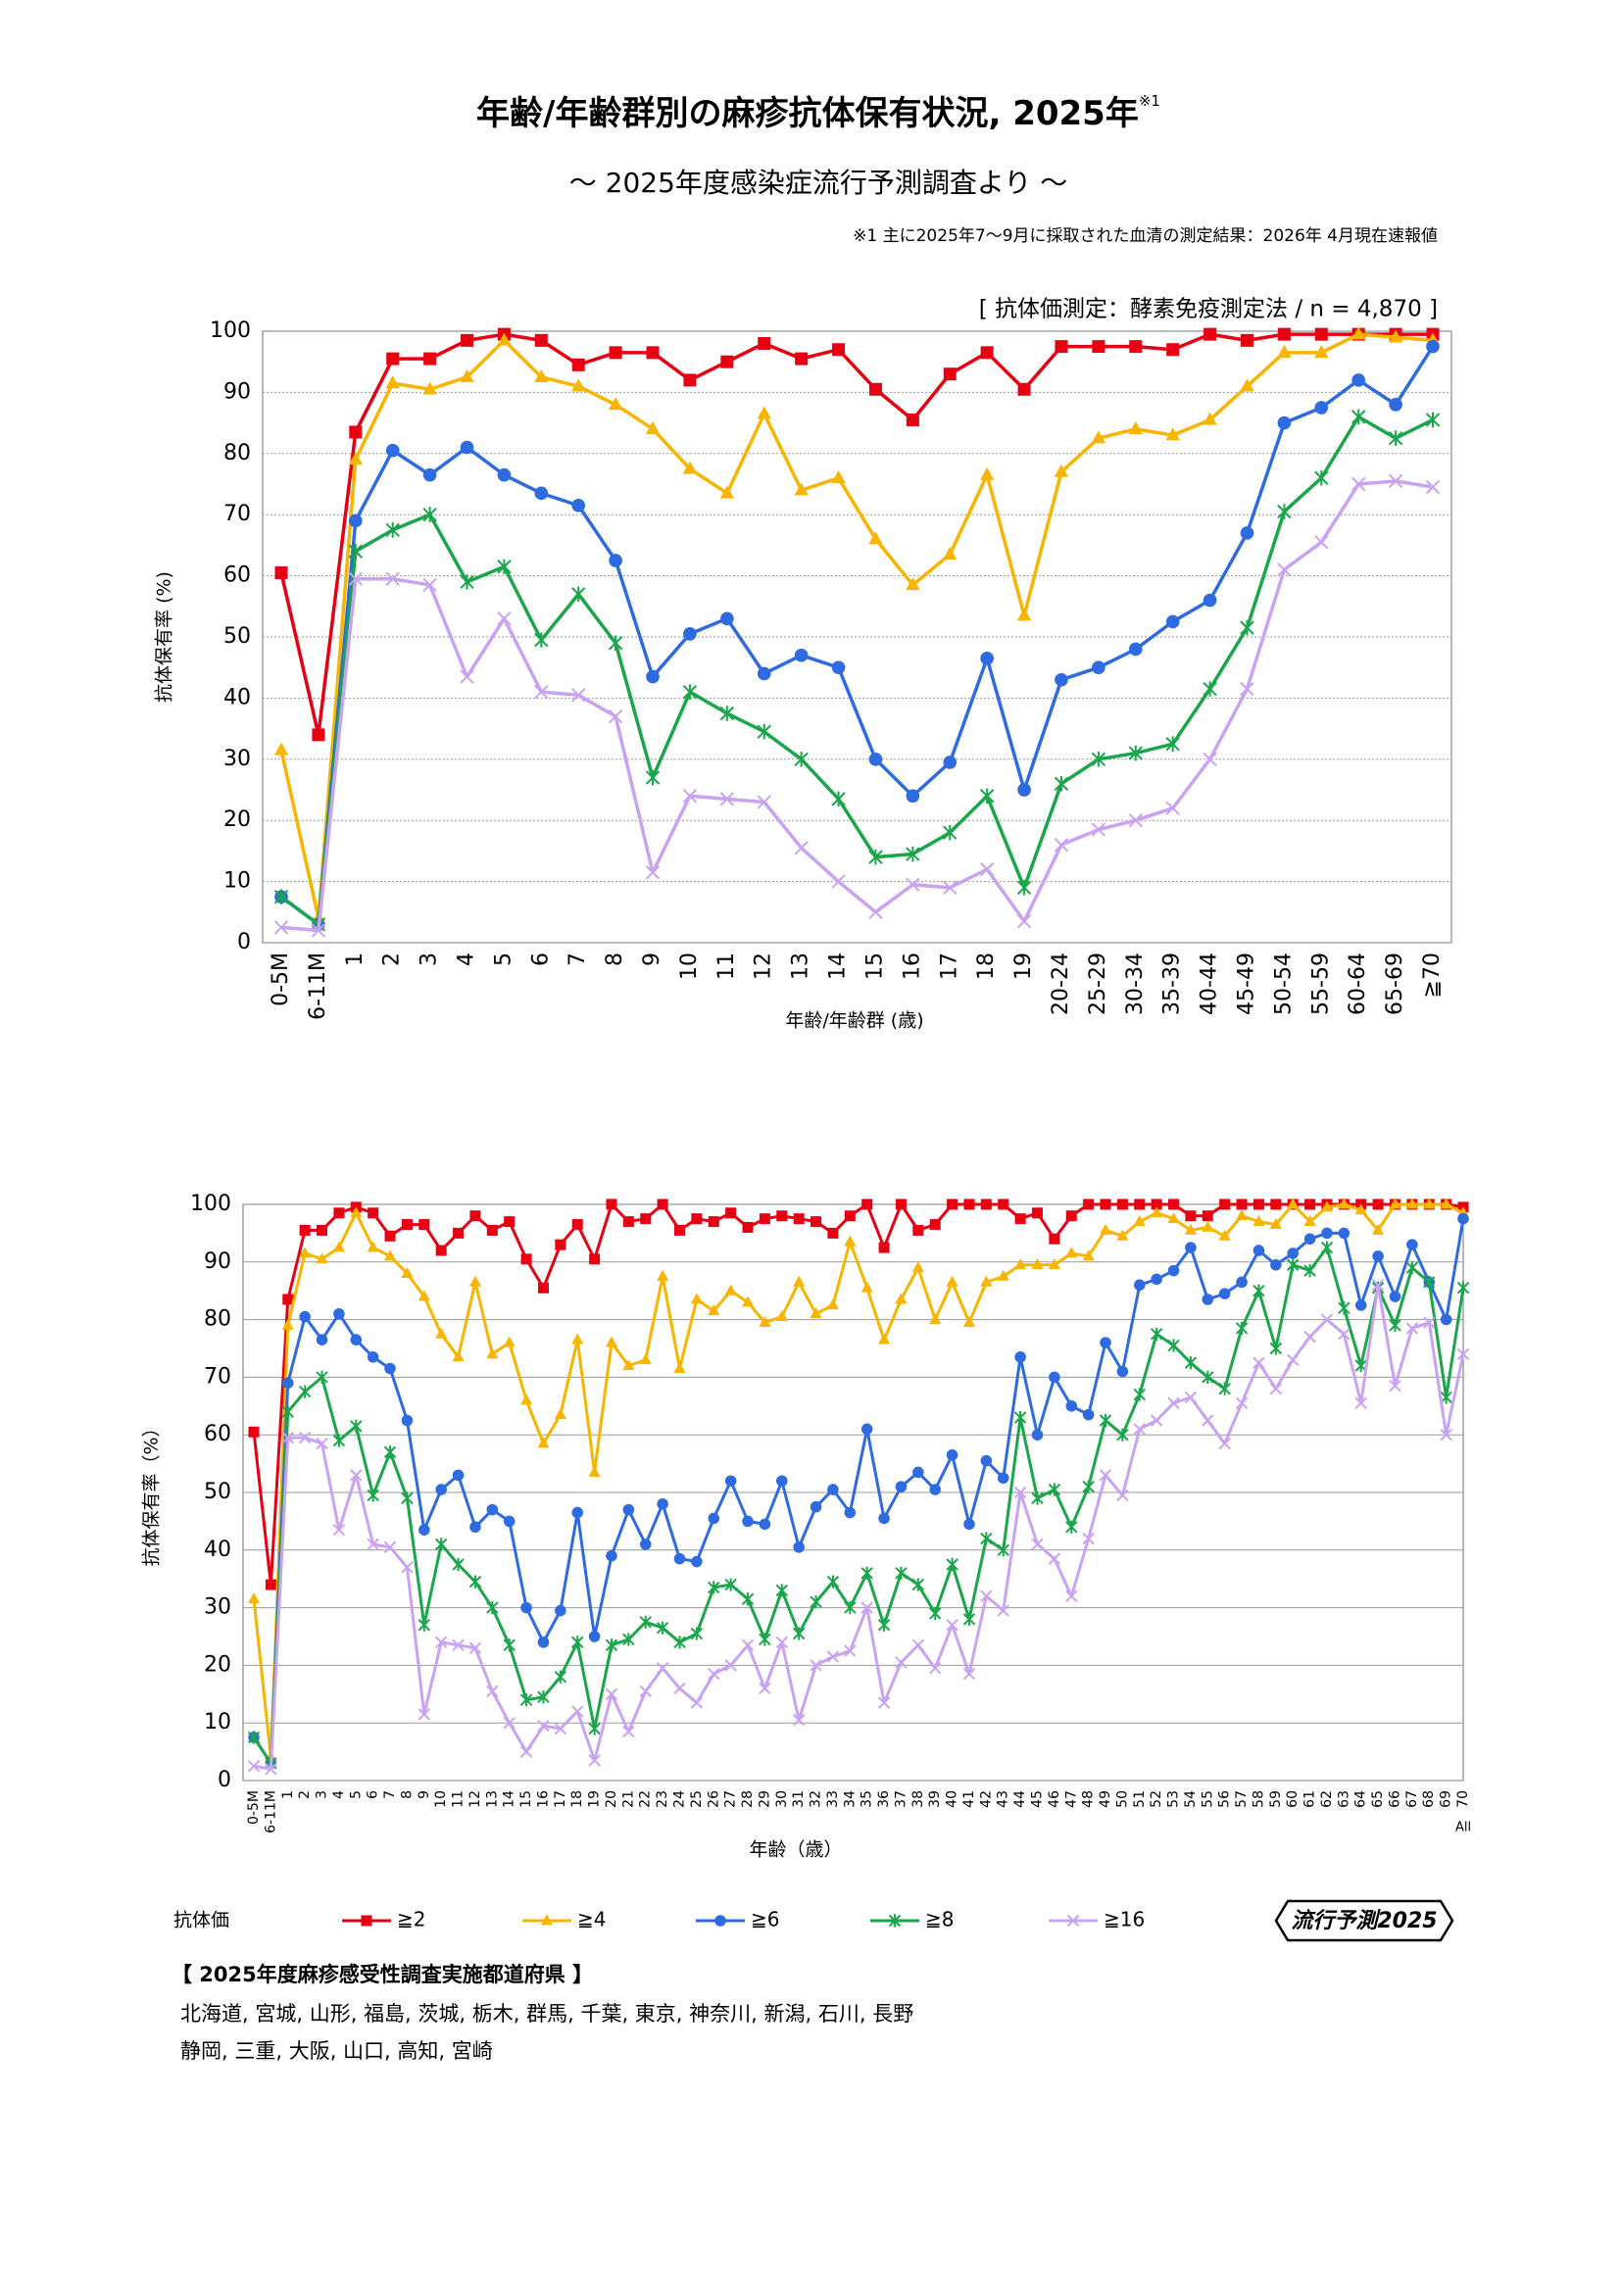 The width and height of the screenshot is (1621, 2296). Describe the element at coordinates (939, 1919) in the screenshot. I see `legend-label: ≧8` at that location.